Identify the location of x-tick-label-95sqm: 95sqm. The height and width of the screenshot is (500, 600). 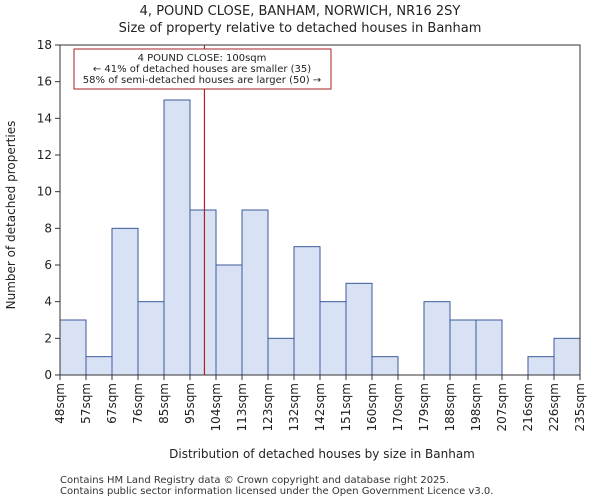
(190, 403).